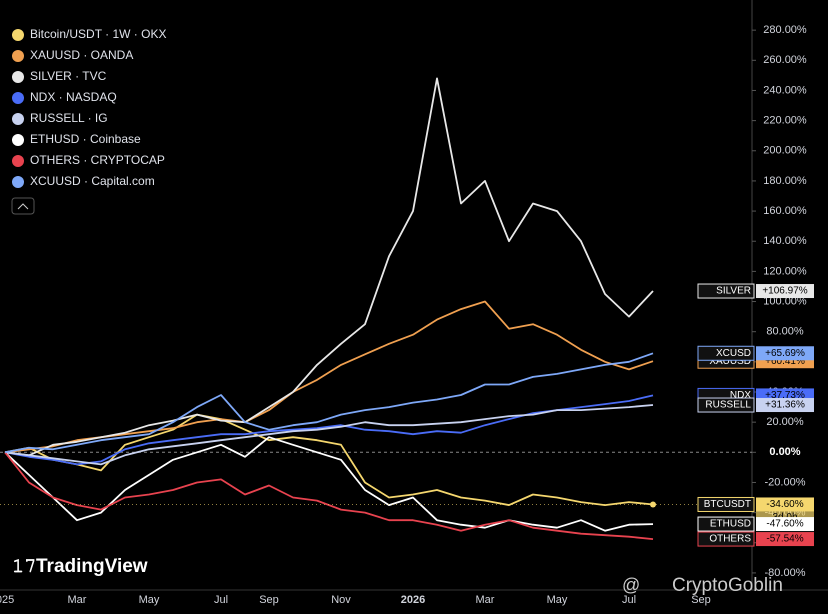 This screenshot has width=828, height=614. I want to click on tag-value: -34.60%, so click(784, 504).